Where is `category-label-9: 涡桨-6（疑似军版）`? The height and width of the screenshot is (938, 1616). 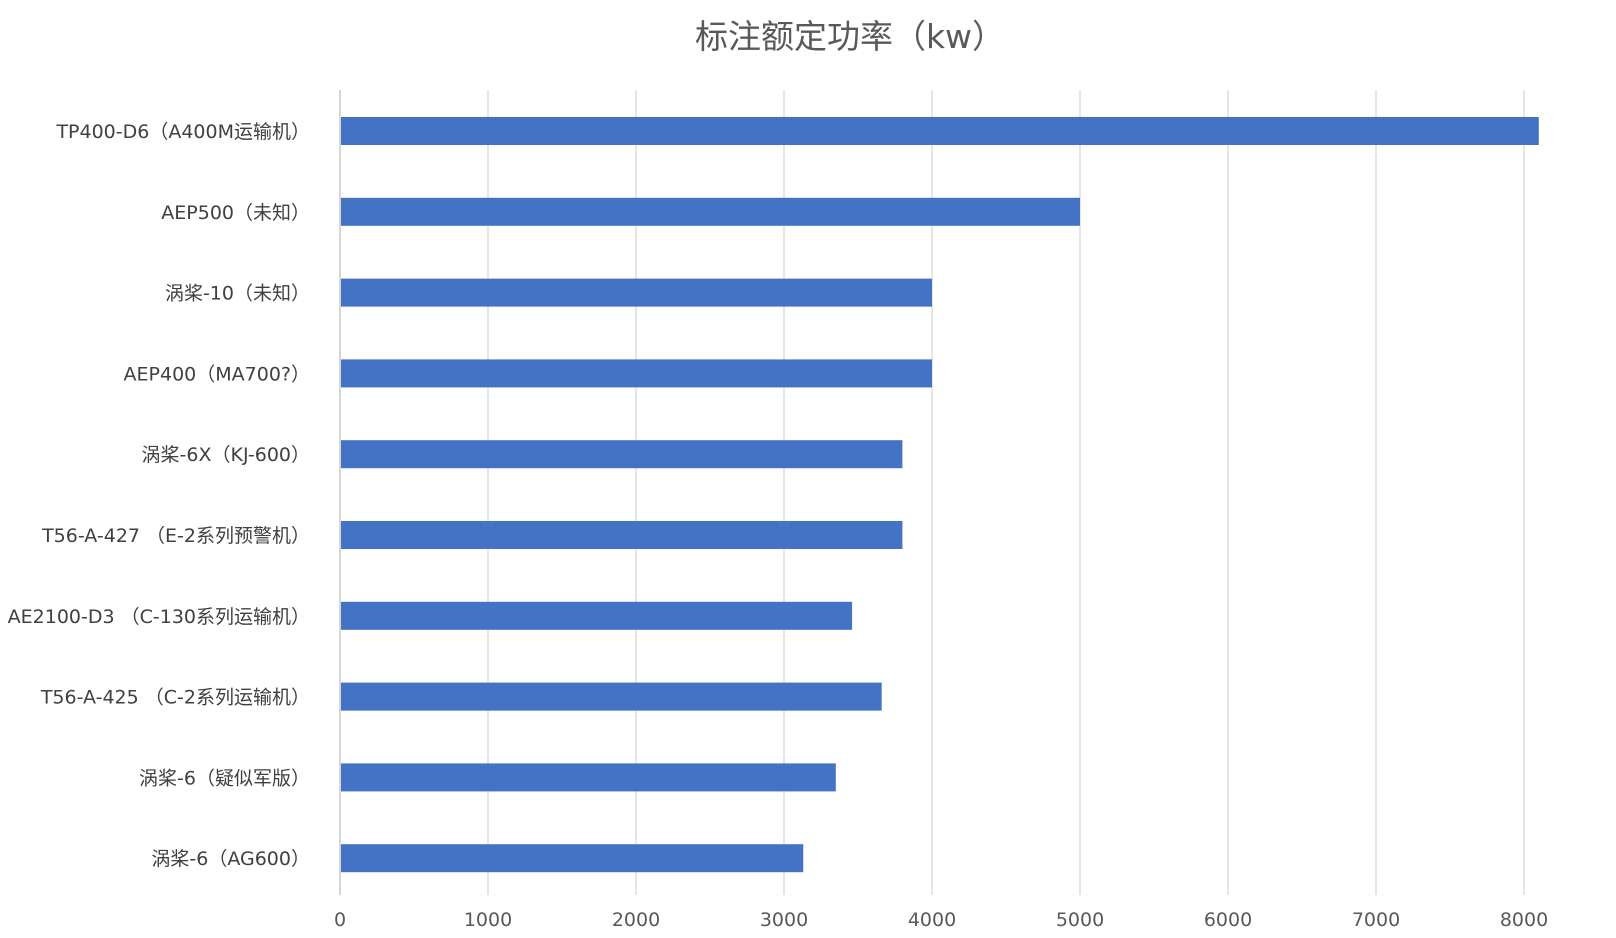
category-label-9: 涡桨-6（疑似军版） is located at coordinates (224, 778).